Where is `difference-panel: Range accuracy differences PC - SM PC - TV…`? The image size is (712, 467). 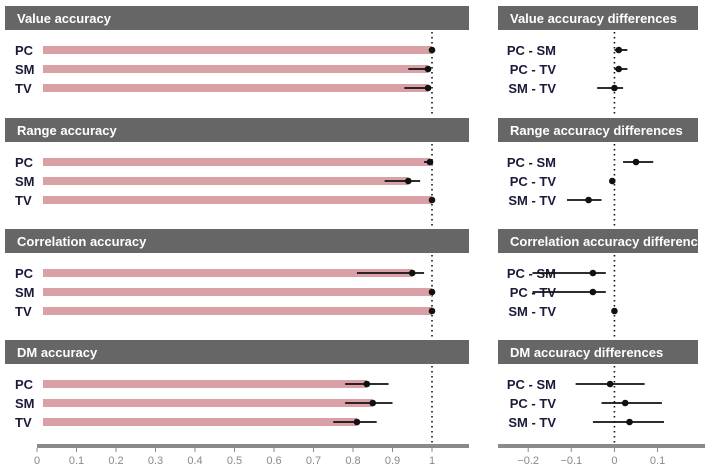 difference-panel: Range accuracy differences PC - SM PC - TV… is located at coordinates (598, 173).